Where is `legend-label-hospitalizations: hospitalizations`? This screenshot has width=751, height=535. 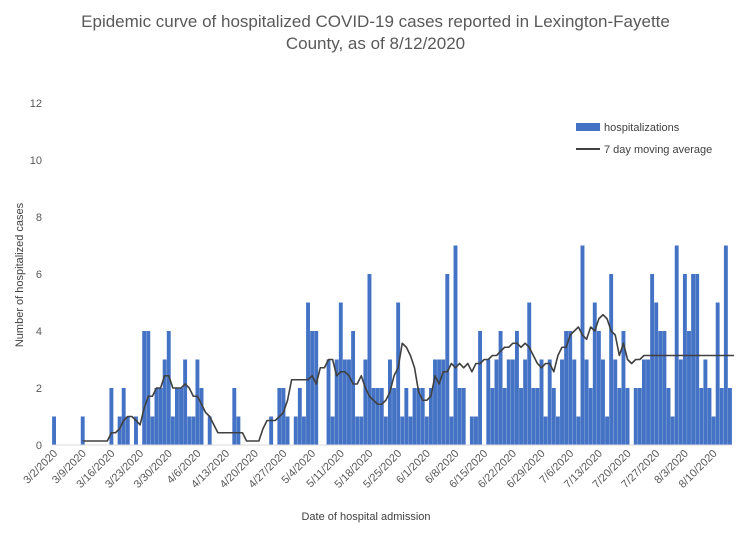 legend-label-hospitalizations: hospitalizations is located at coordinates (642, 128).